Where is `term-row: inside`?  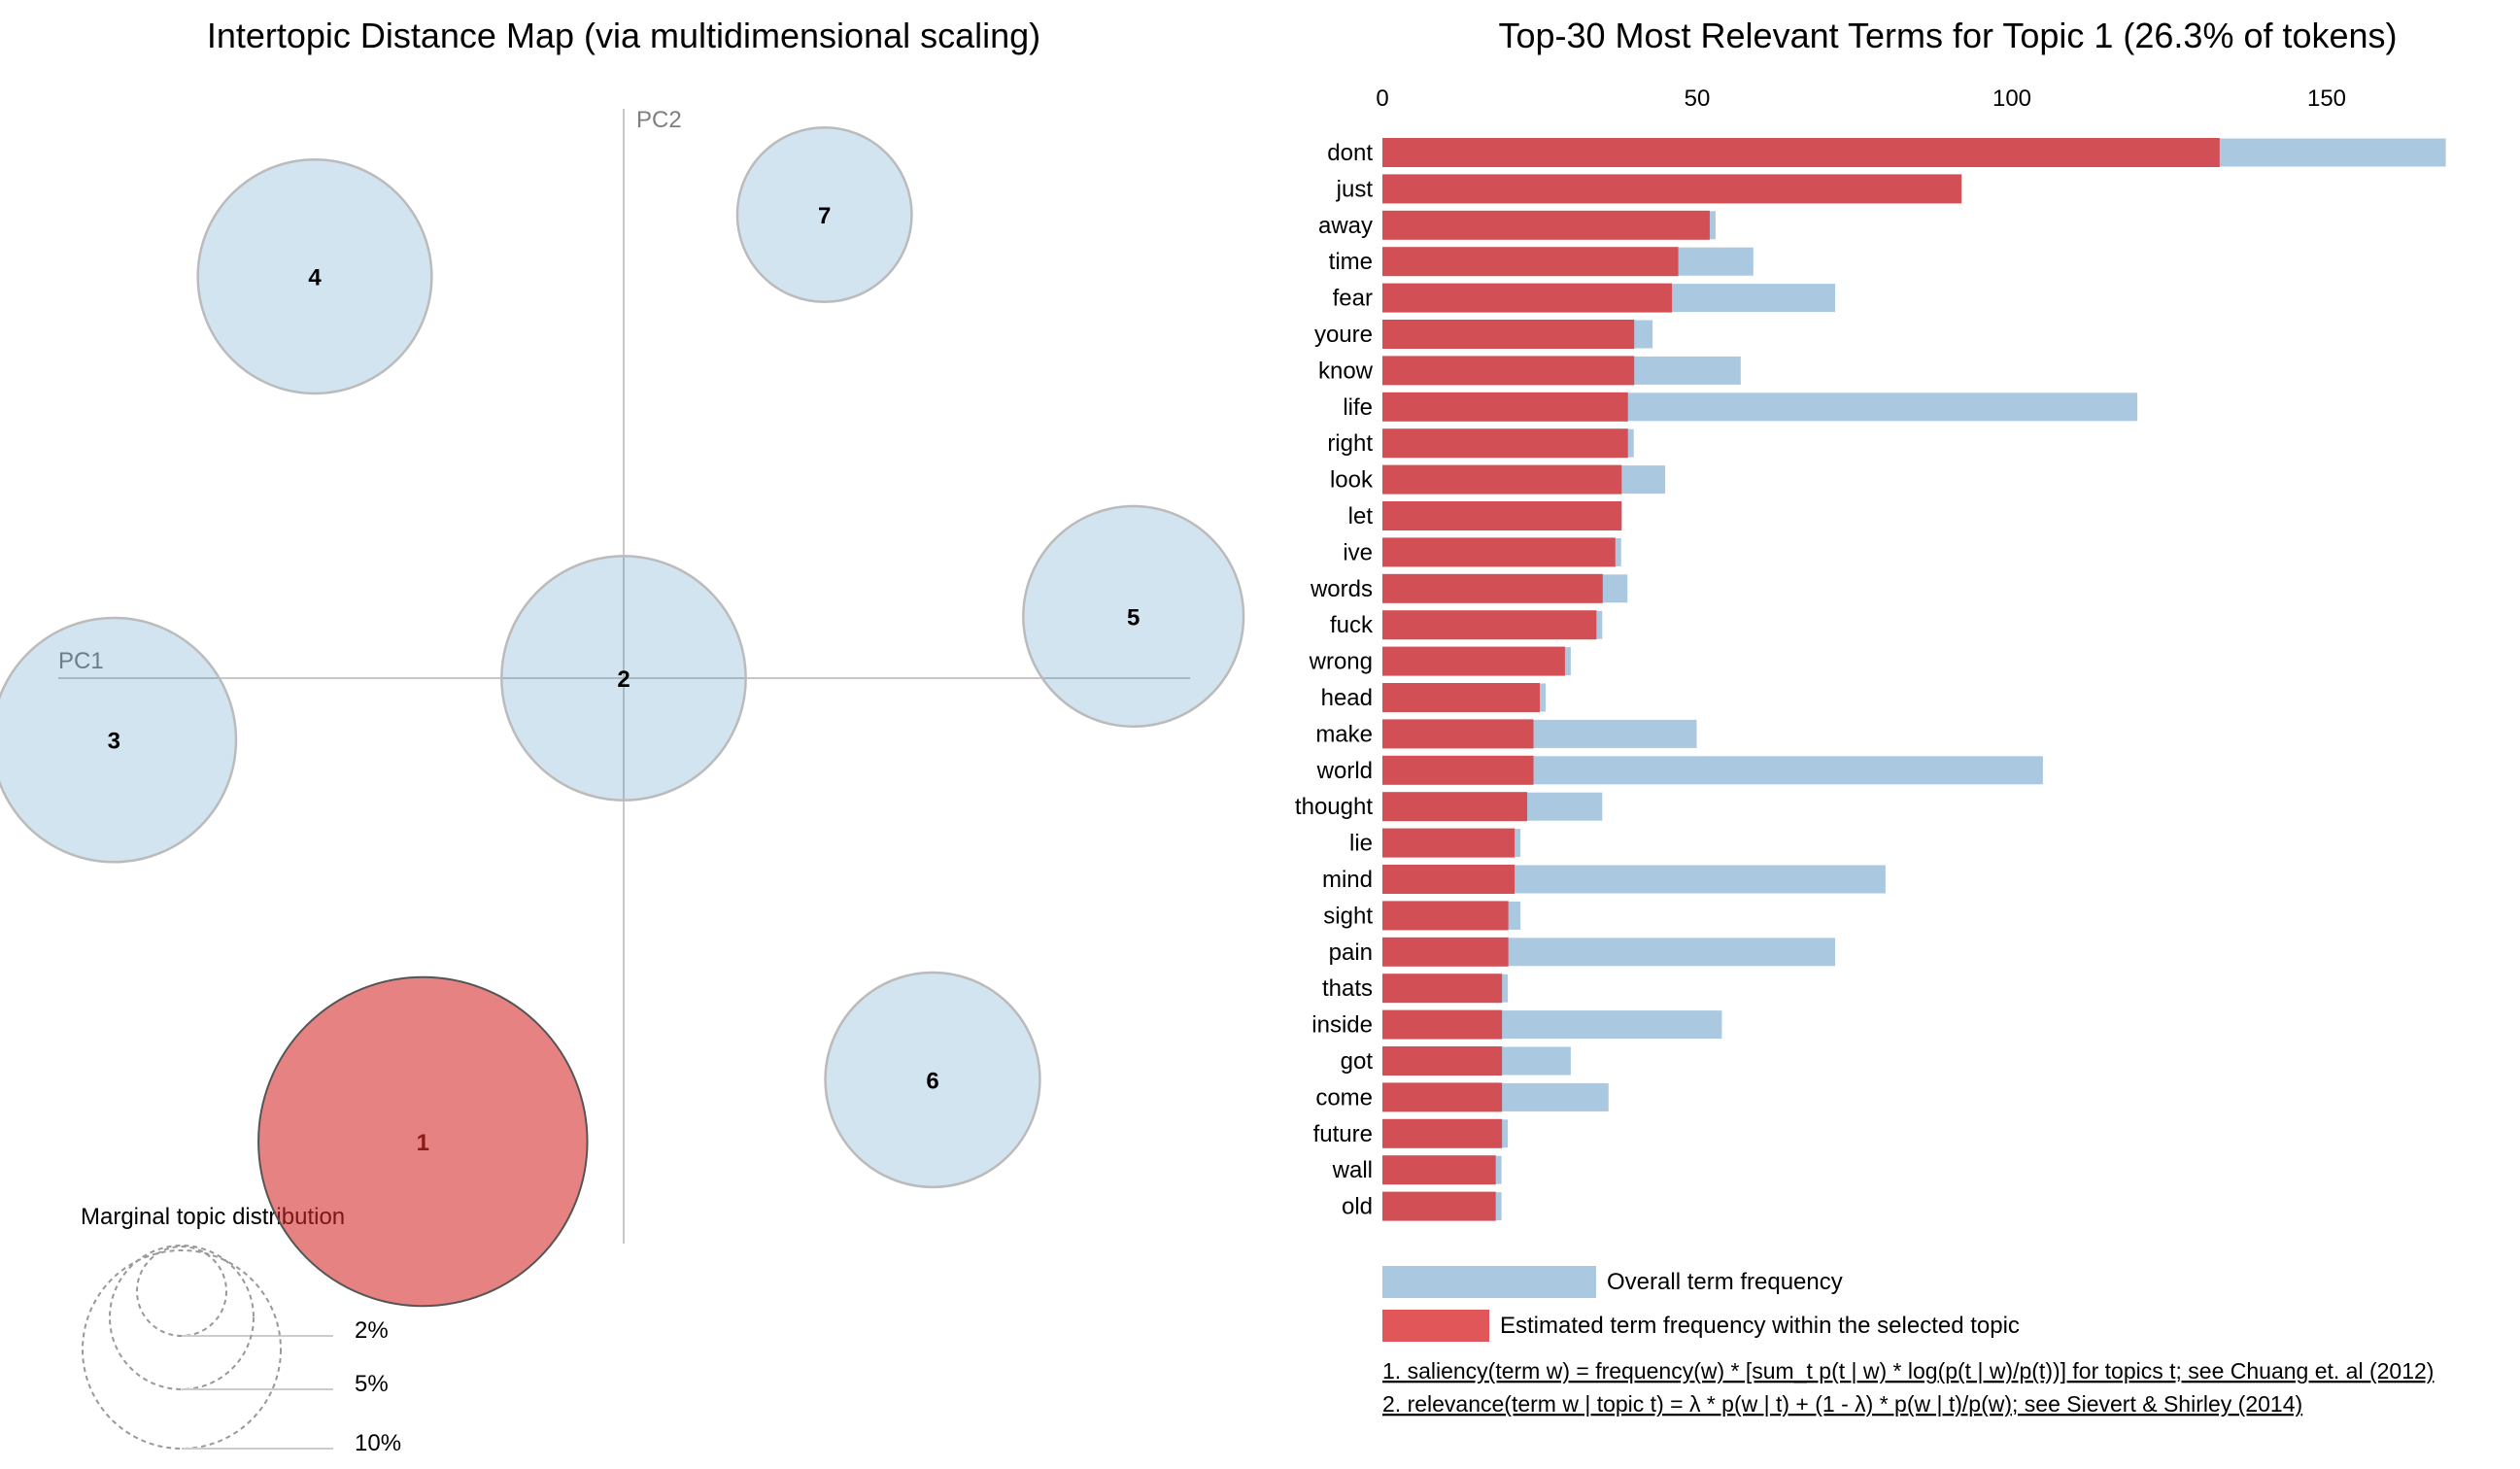
term-row: inside is located at coordinates (1517, 1025).